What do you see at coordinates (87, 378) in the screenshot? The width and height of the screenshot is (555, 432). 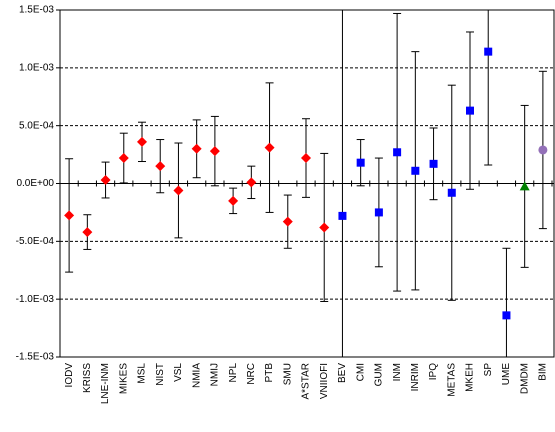 I see `x-tick-label: KRISS` at bounding box center [87, 378].